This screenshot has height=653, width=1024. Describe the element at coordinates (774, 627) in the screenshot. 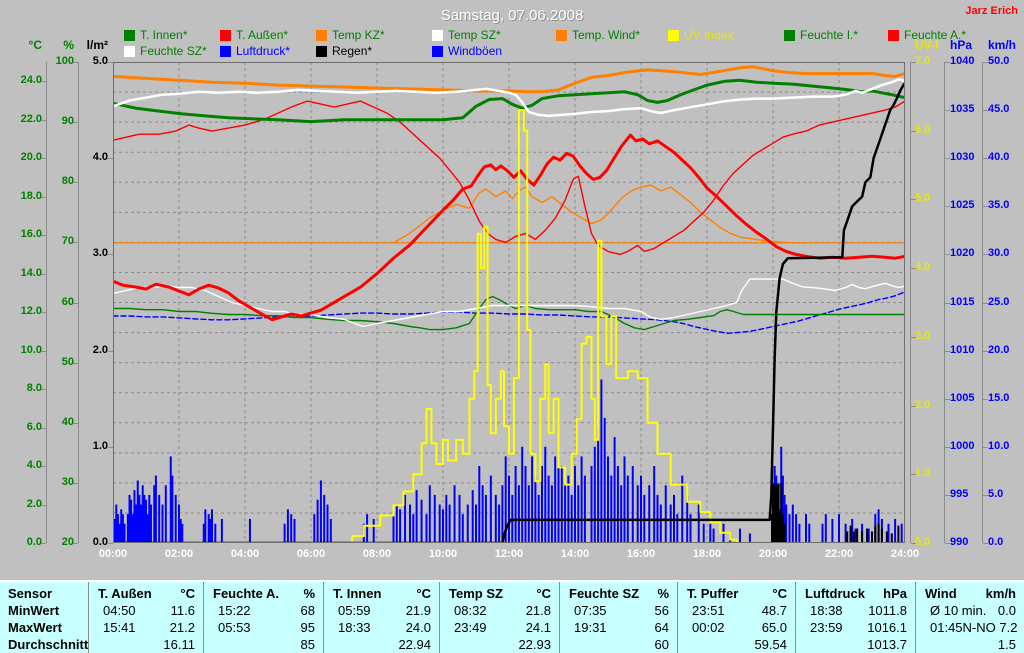

I see `max-value: 65.0` at that location.